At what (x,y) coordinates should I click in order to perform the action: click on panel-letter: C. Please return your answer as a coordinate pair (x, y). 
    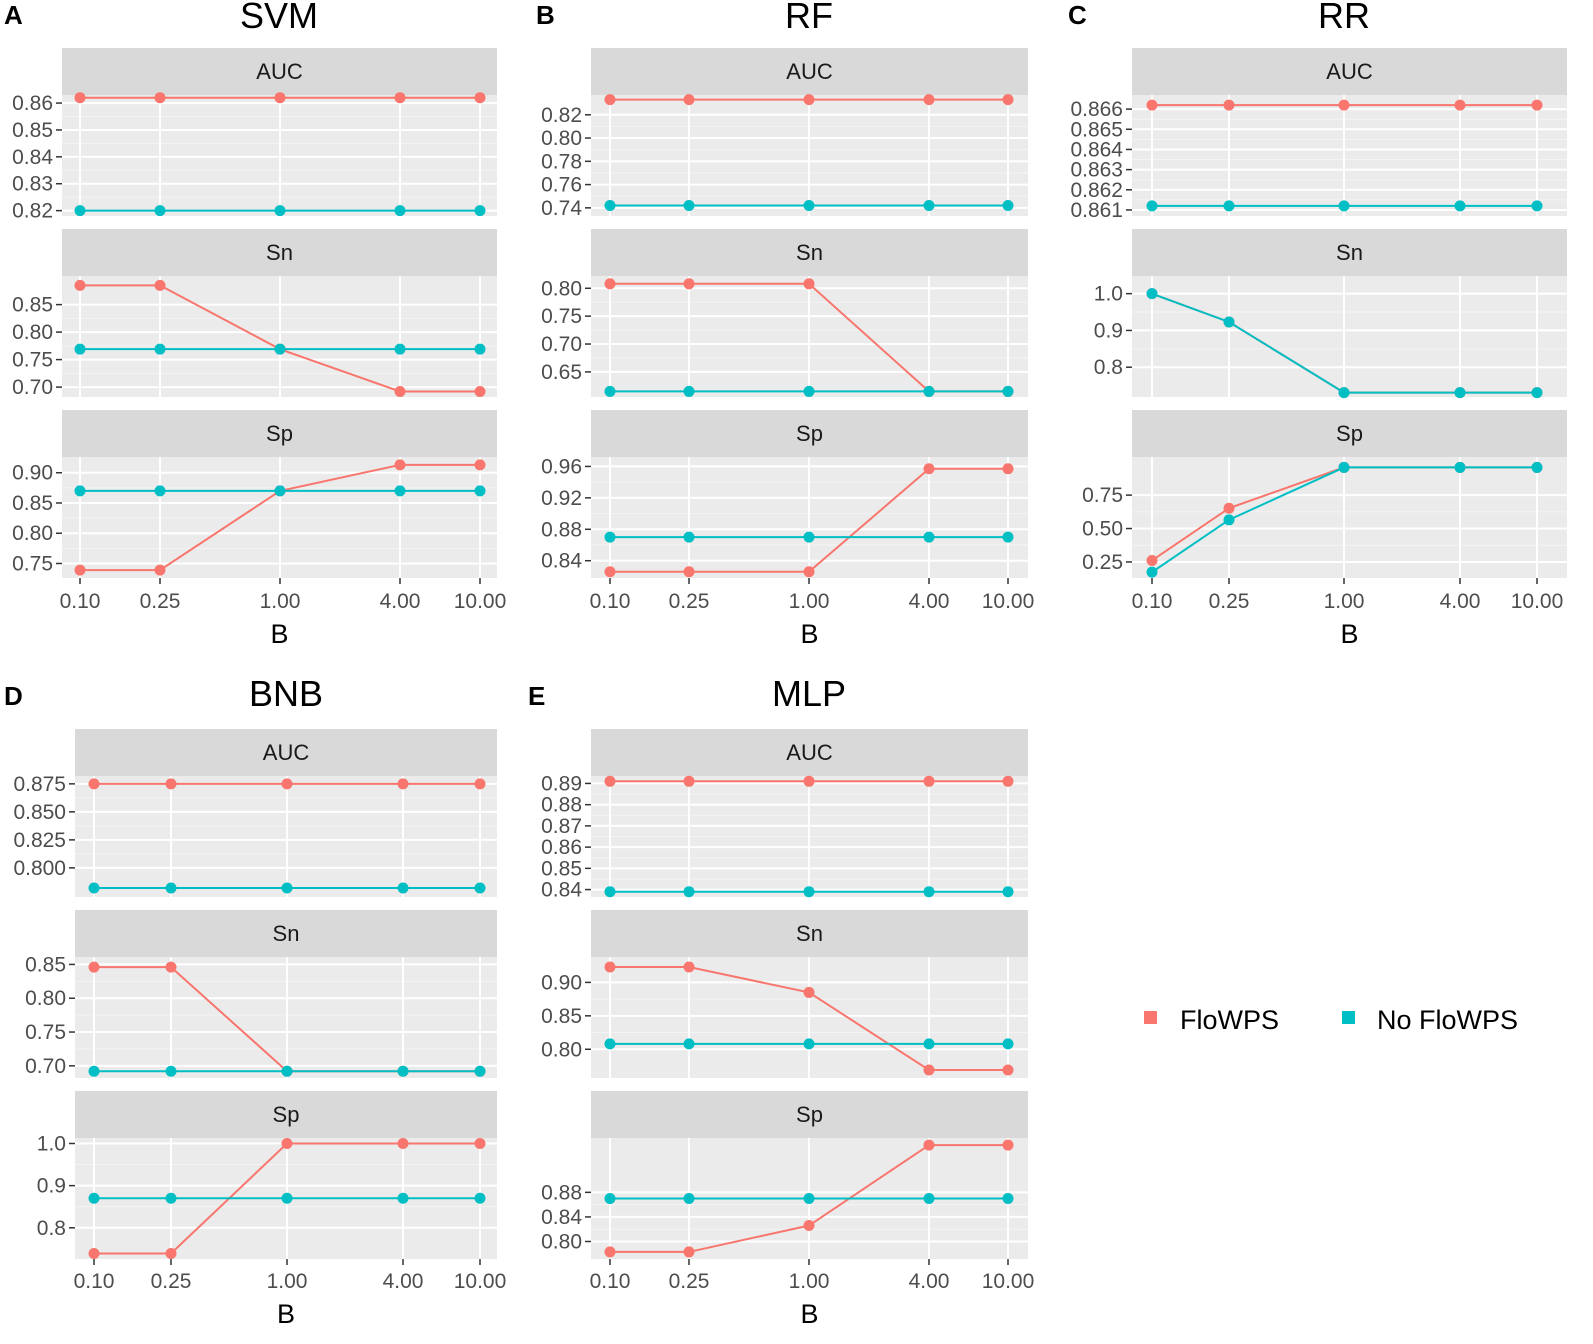
    Looking at the image, I should click on (1077, 15).